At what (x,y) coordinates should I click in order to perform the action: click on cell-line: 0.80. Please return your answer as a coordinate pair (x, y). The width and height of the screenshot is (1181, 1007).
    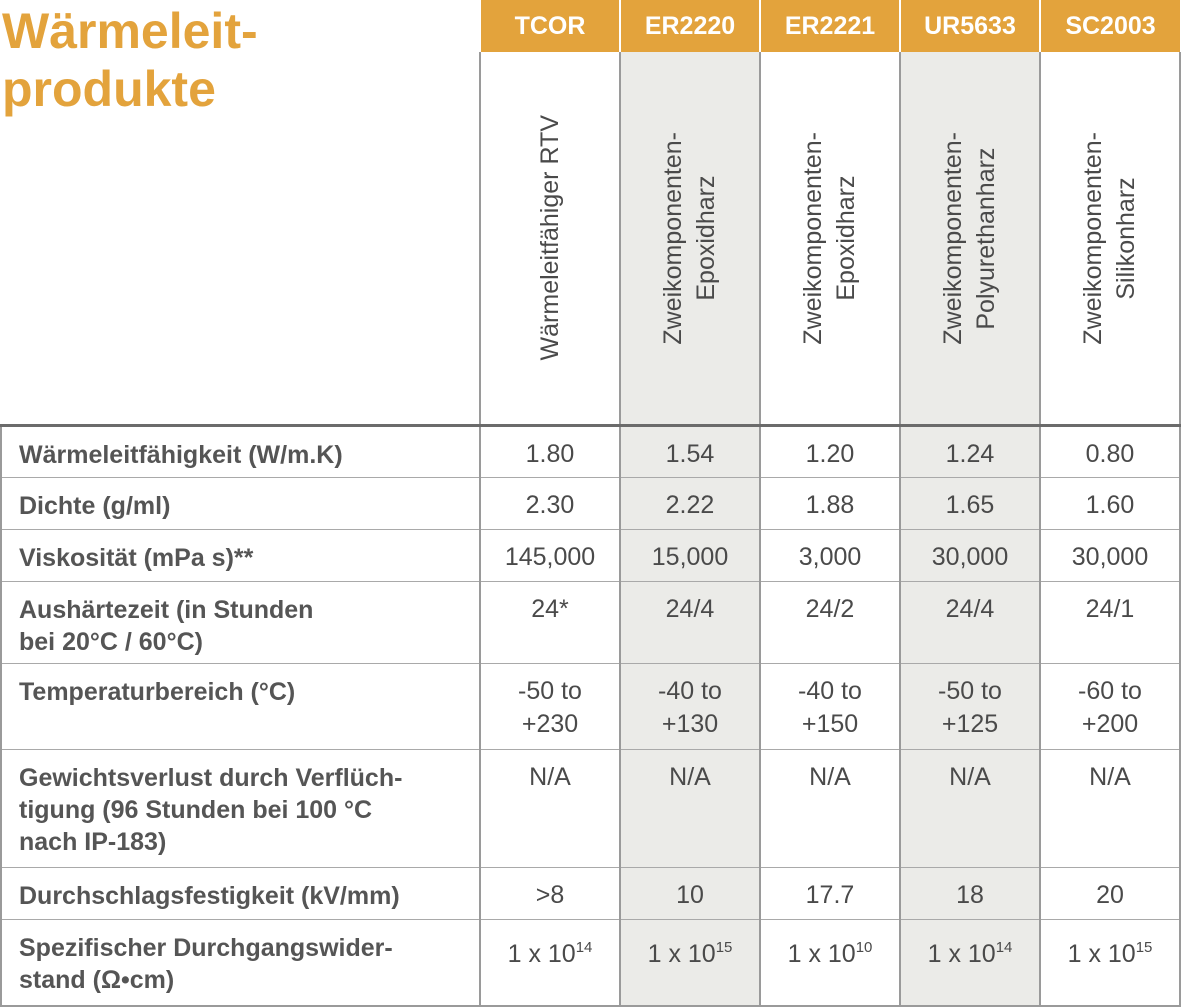
    Looking at the image, I should click on (1110, 454).